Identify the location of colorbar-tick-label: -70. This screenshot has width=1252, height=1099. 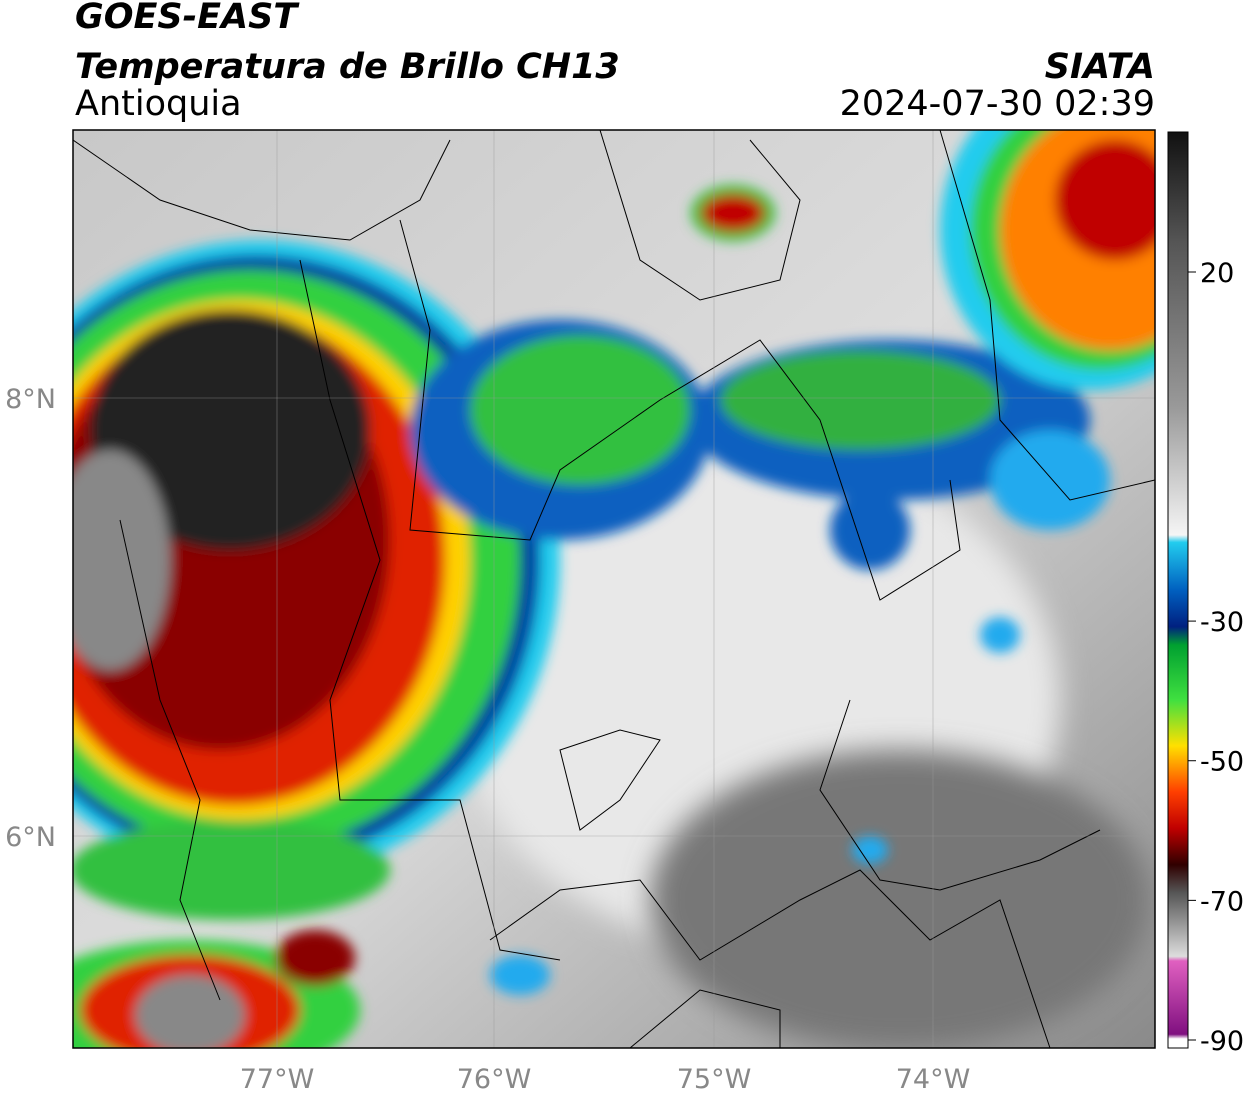
(1222, 901).